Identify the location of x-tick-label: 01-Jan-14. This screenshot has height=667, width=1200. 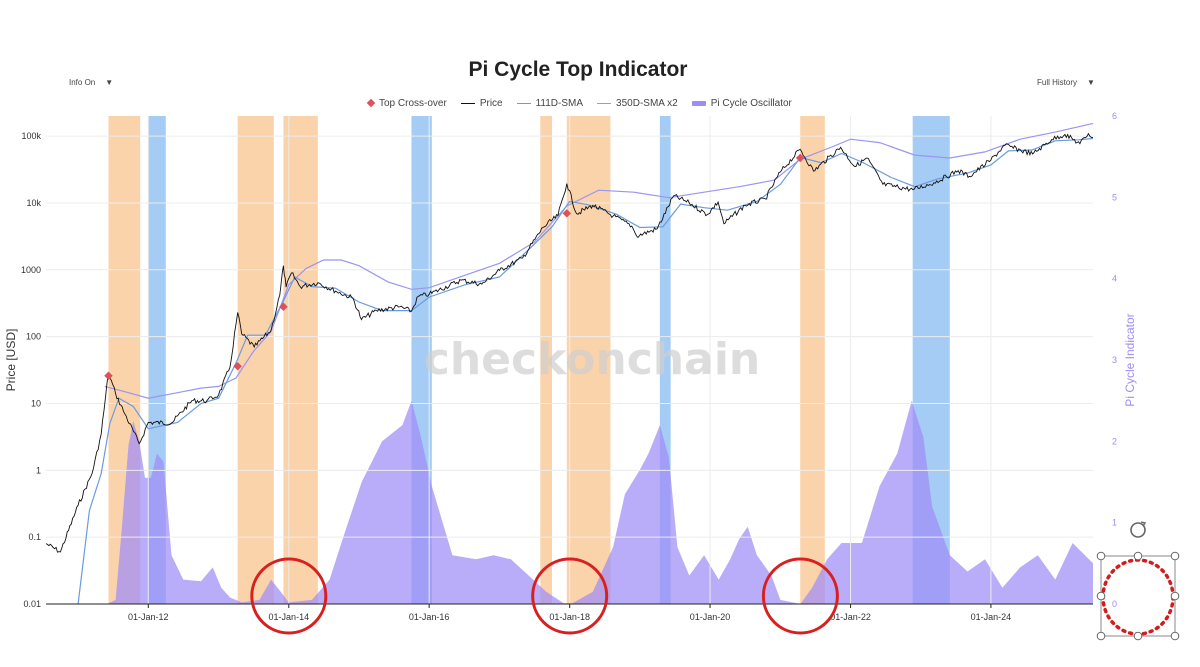
(289, 617).